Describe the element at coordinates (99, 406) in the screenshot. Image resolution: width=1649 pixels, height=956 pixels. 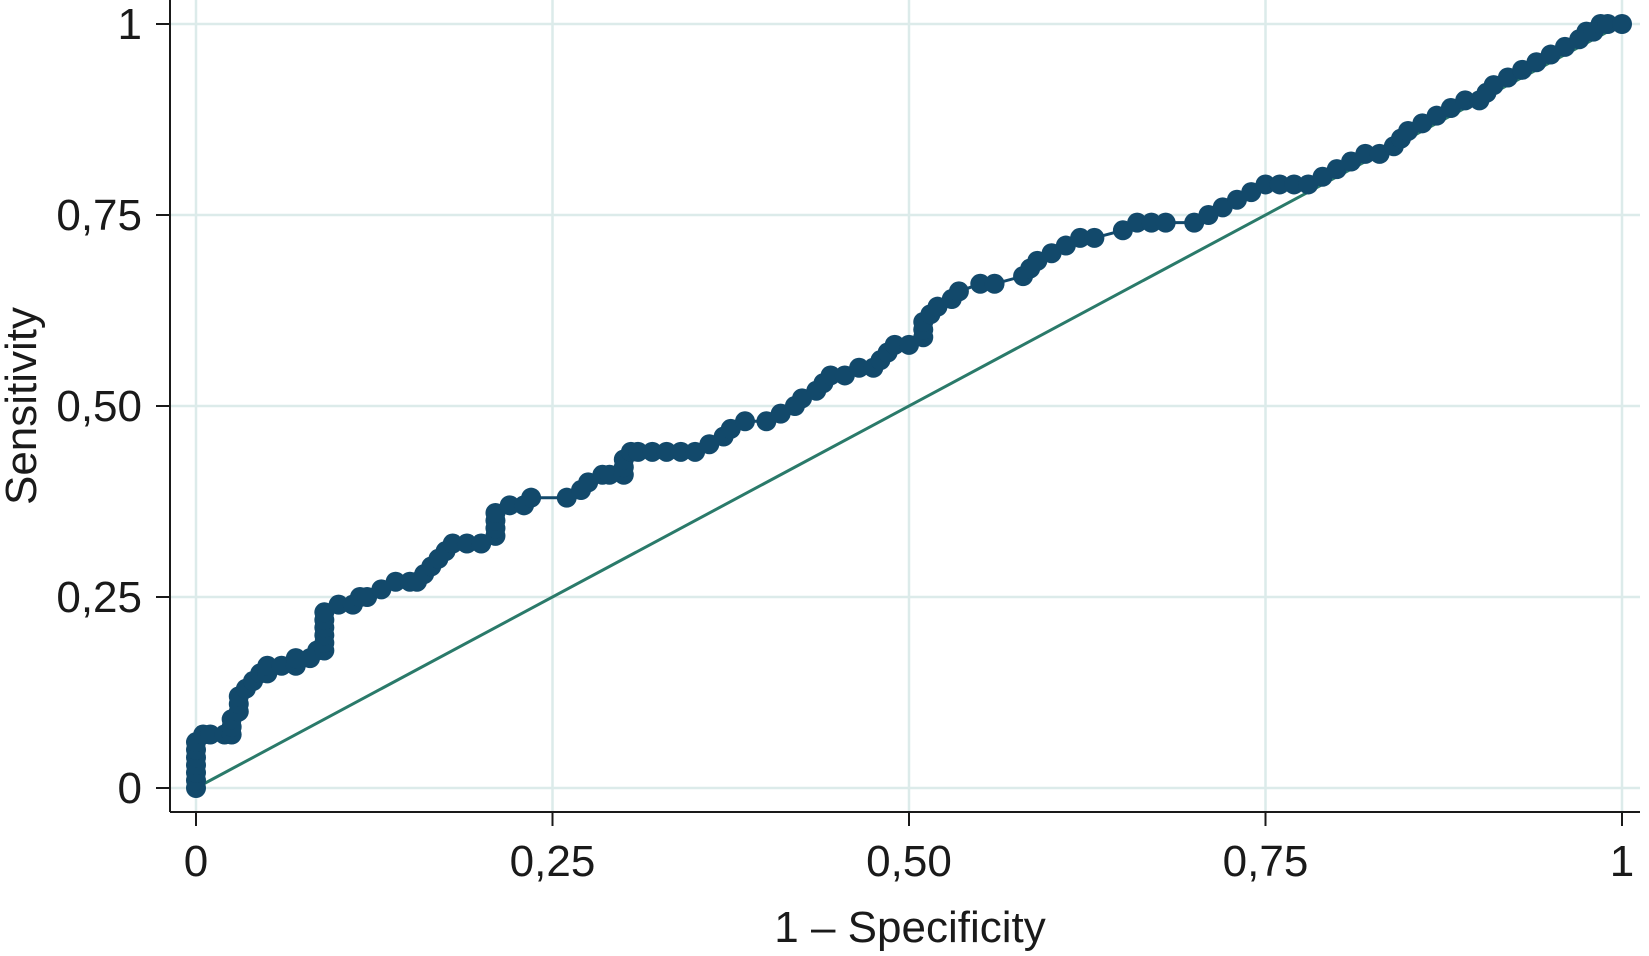
I see `y-tick-label: 0,50` at that location.